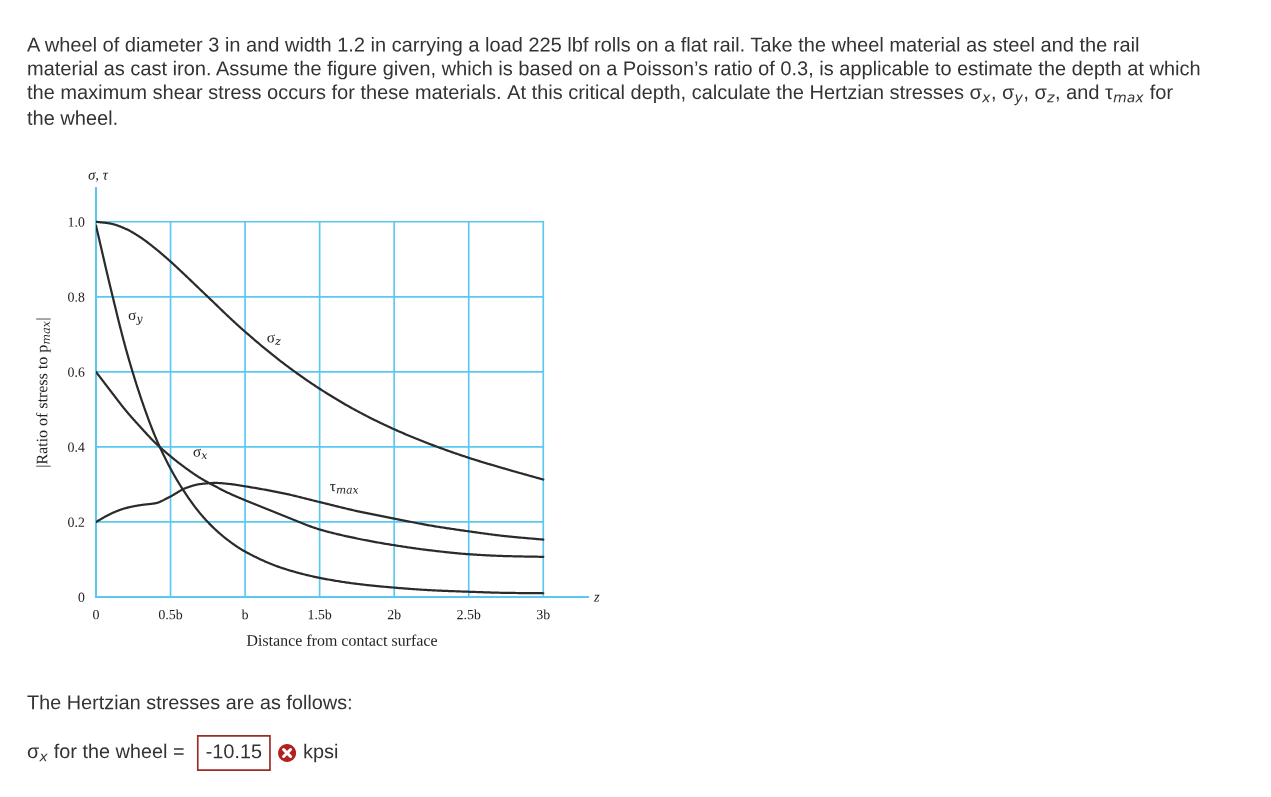 This screenshot has height=797, width=1271. I want to click on series-label: τ$_{max}$, so click(344, 489).